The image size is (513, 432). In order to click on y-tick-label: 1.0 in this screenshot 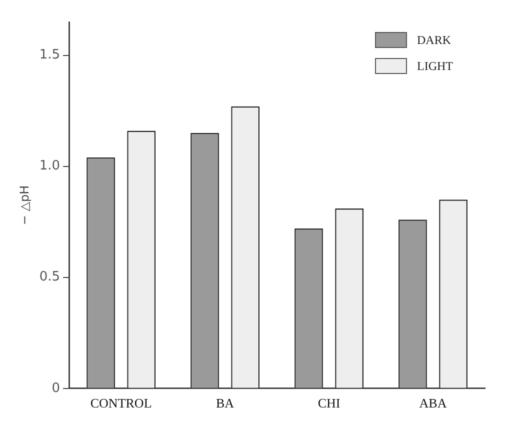, I will do `click(49, 166)`.